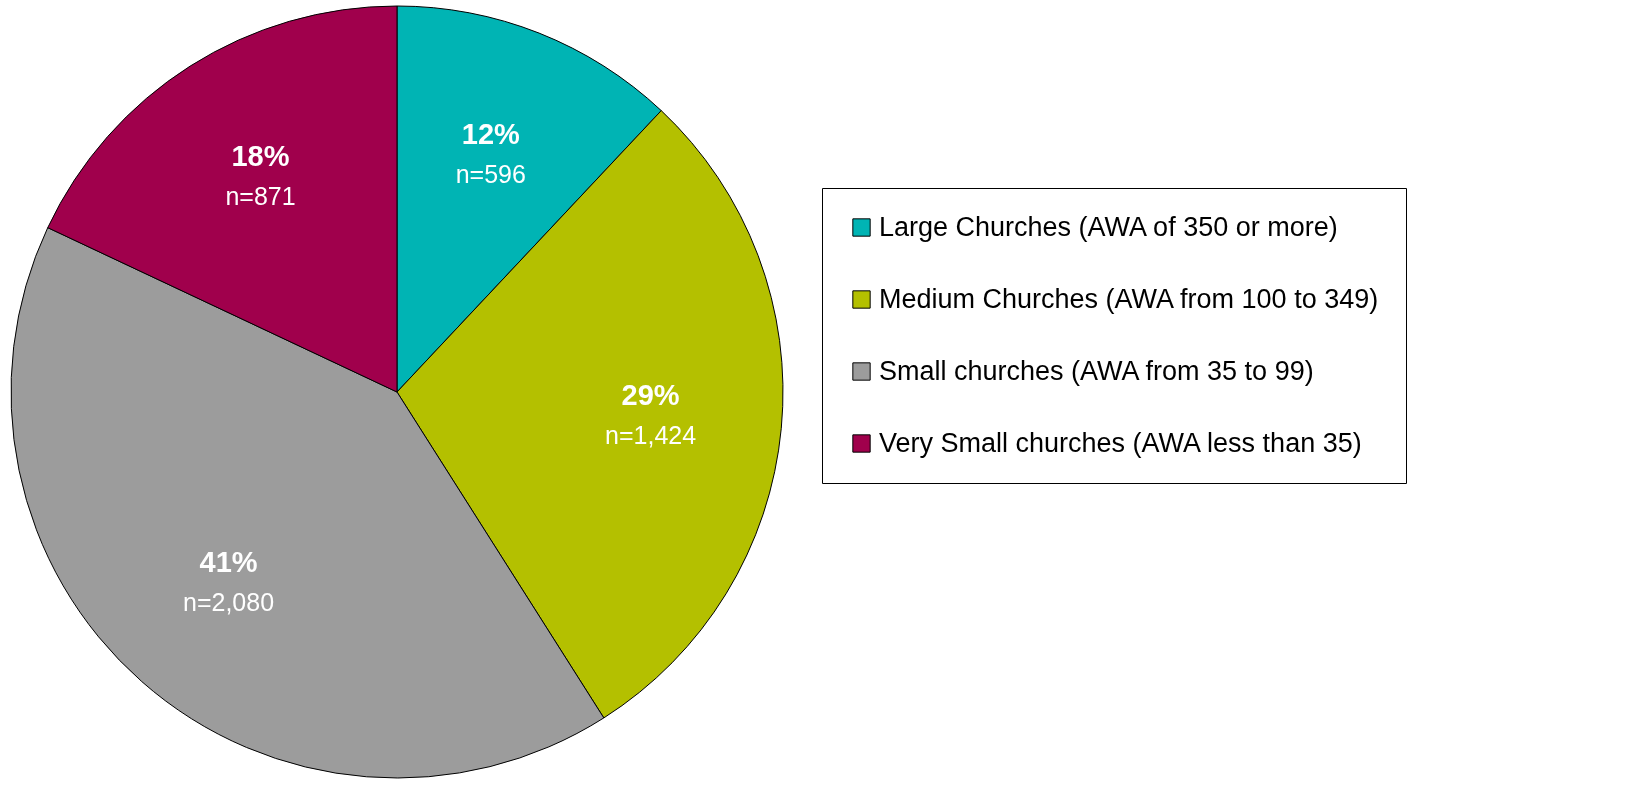 Image resolution: width=1634 pixels, height=805 pixels. I want to click on legend-label: Medium Churches (AWA from 100 to 349), so click(1129, 298).